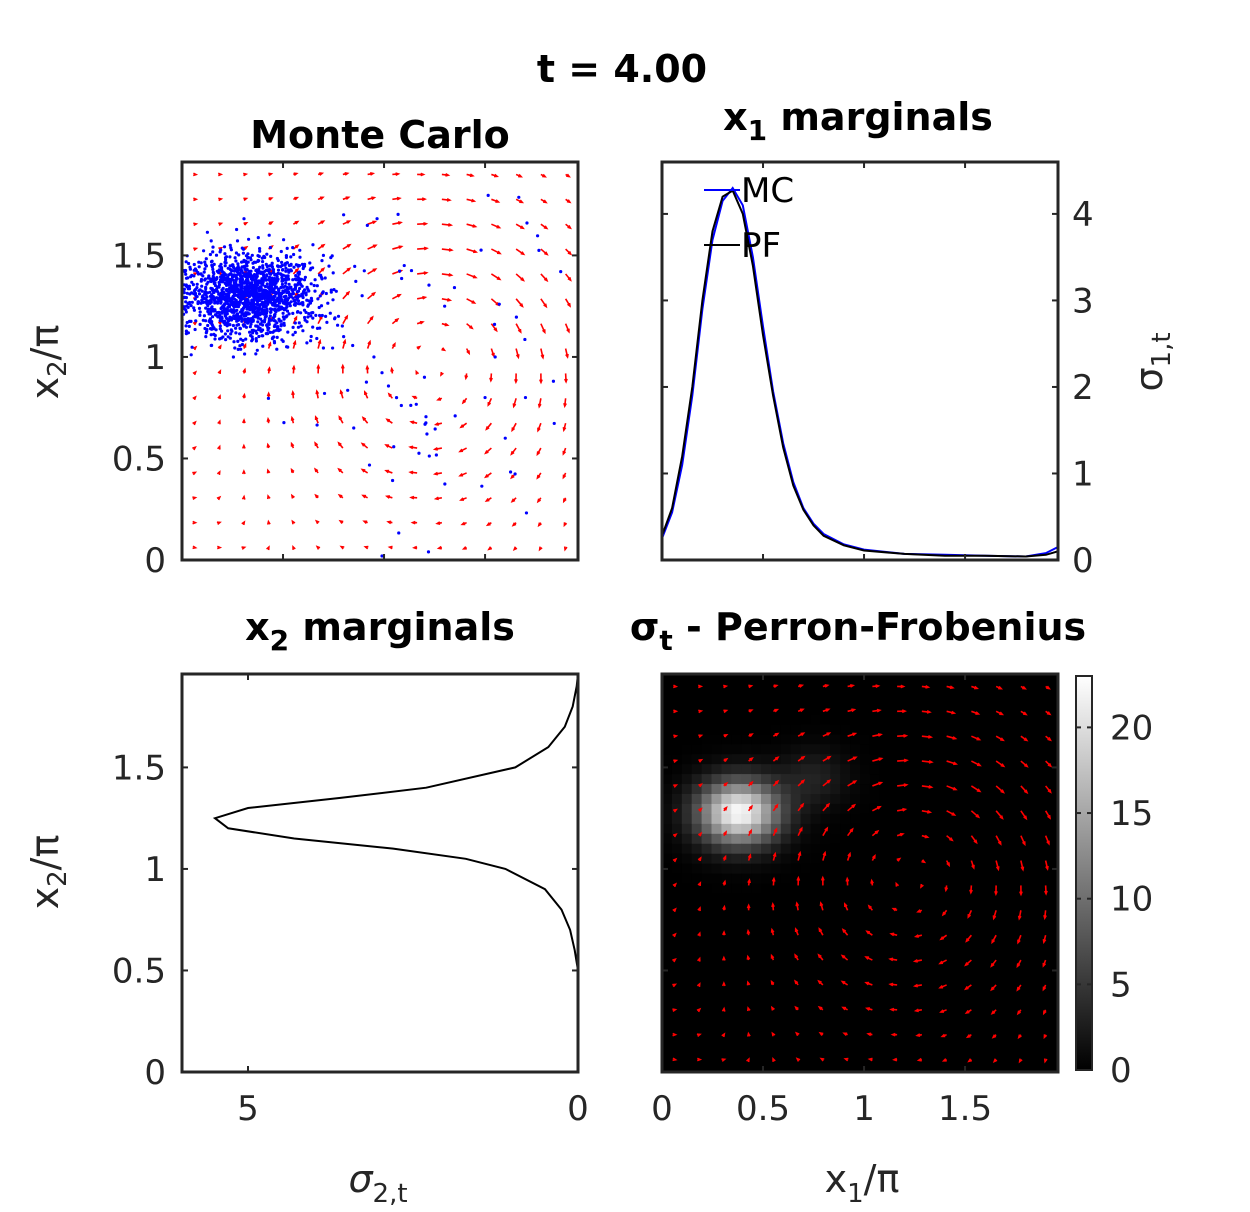 The height and width of the screenshot is (1212, 1250). Describe the element at coordinates (864, 1109) in the screenshot. I see `pf-xtick-label-2: 1` at that location.